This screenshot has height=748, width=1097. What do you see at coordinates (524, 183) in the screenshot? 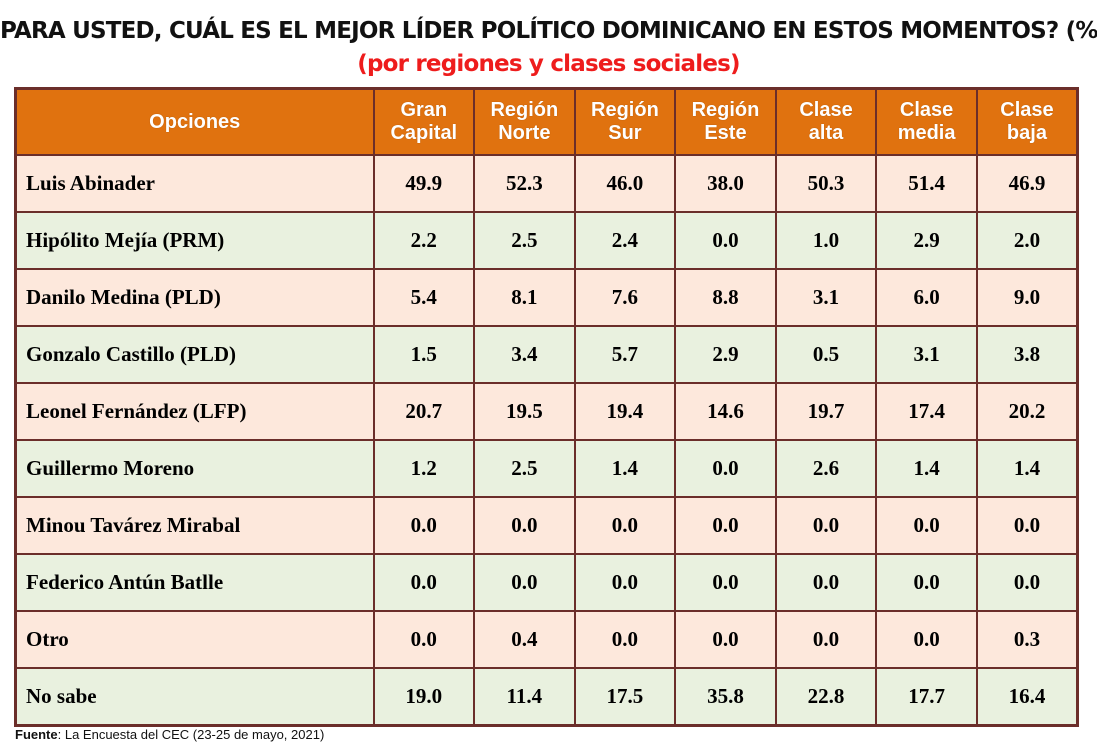
I see `value-cell: 52.3` at bounding box center [524, 183].